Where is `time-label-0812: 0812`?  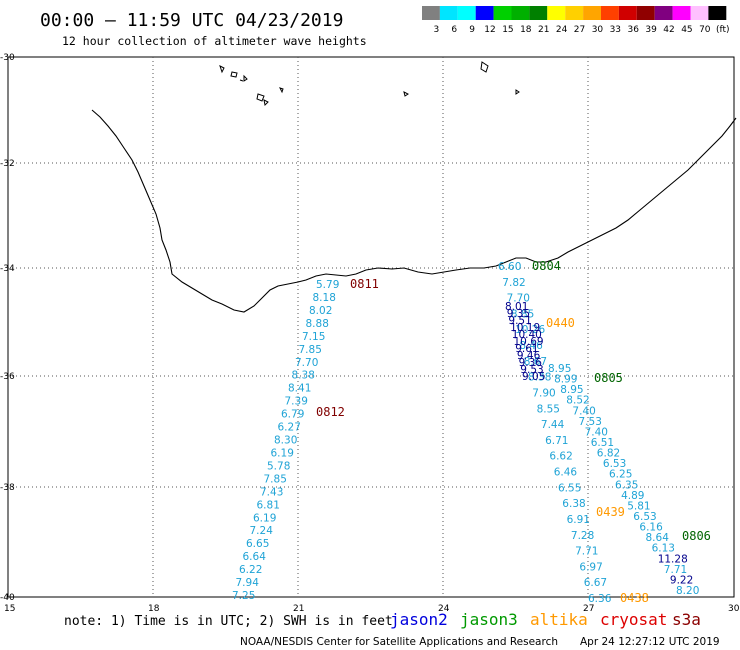
time-label-0812: 0812 is located at coordinates (330, 412).